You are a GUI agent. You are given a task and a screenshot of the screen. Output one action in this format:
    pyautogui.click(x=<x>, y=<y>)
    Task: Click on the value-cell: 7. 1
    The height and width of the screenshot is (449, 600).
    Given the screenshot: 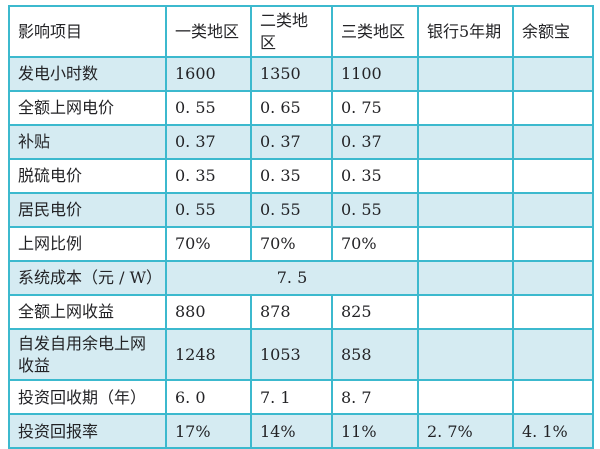 What is the action you would take?
    pyautogui.click(x=291, y=397)
    